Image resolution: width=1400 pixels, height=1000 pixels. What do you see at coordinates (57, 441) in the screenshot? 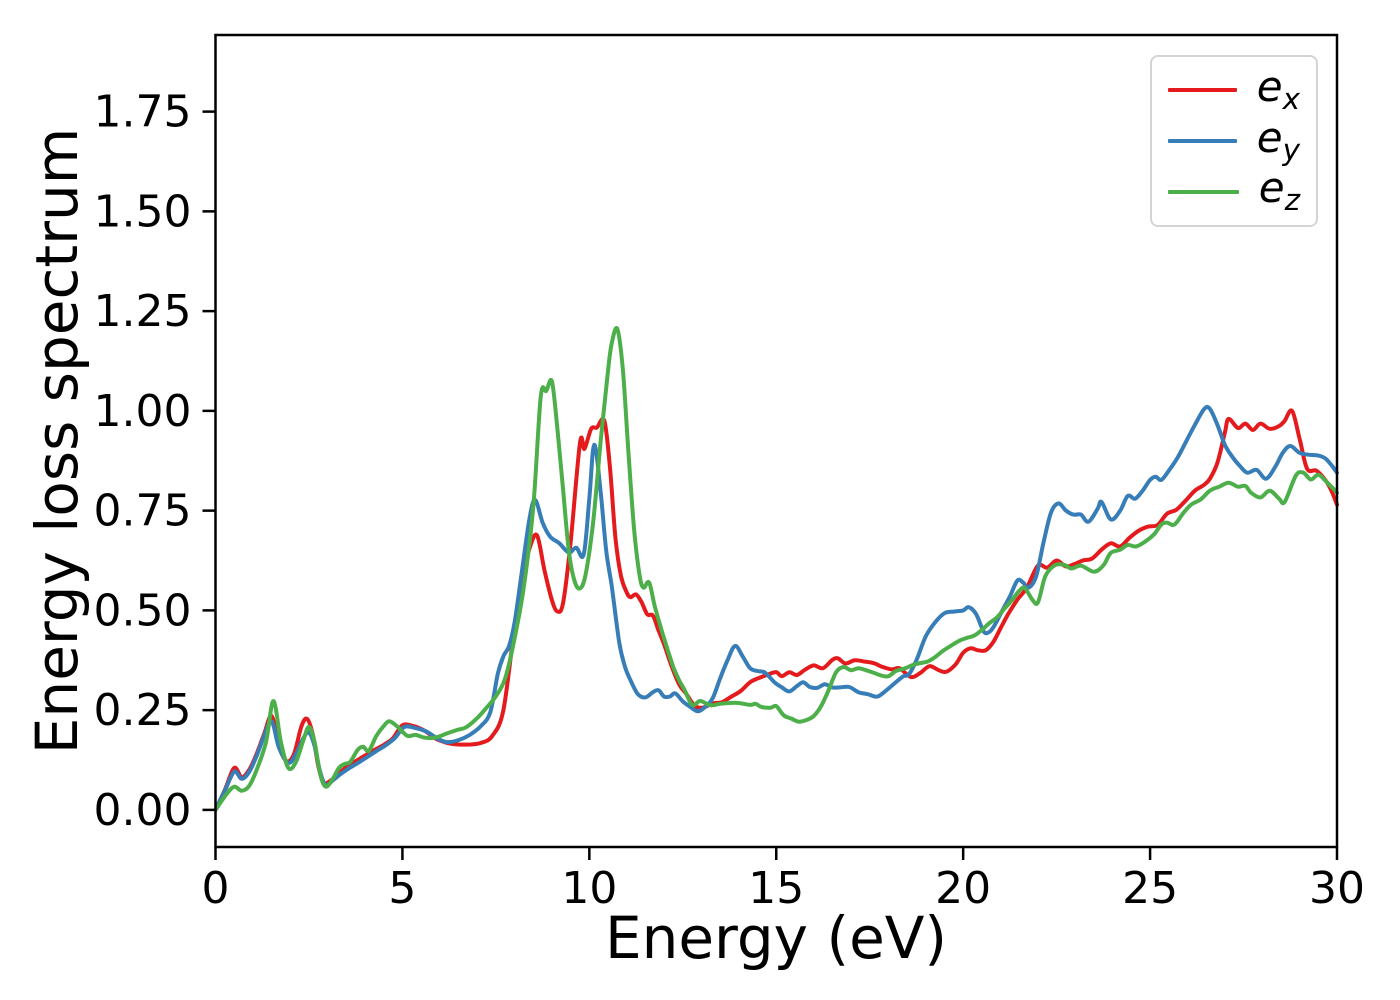
I see `y-axis-label: Energy loss spectrum` at bounding box center [57, 441].